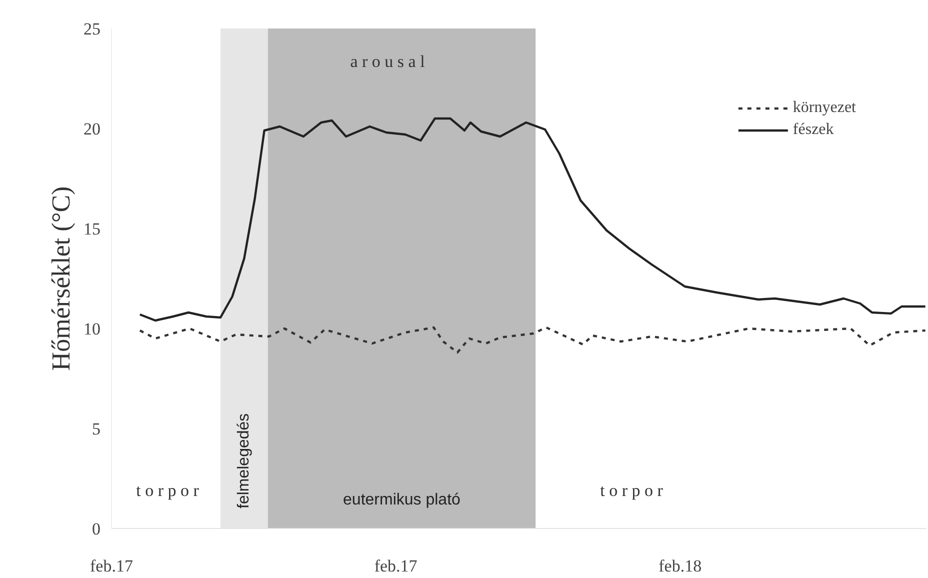 This screenshot has height=578, width=928. What do you see at coordinates (92, 329) in the screenshot?
I see `y-tick-label: 10` at bounding box center [92, 329].